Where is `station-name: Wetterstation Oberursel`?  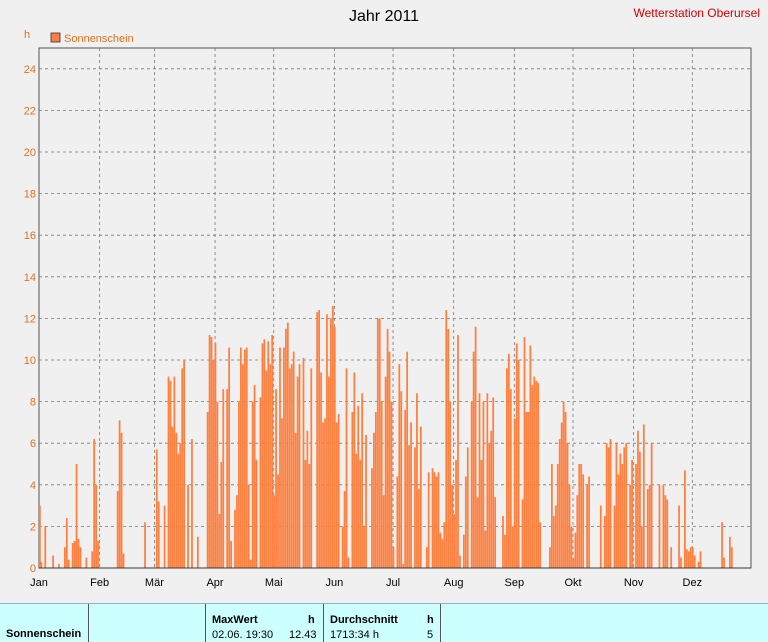 station-name: Wetterstation Oberursel is located at coordinates (697, 13).